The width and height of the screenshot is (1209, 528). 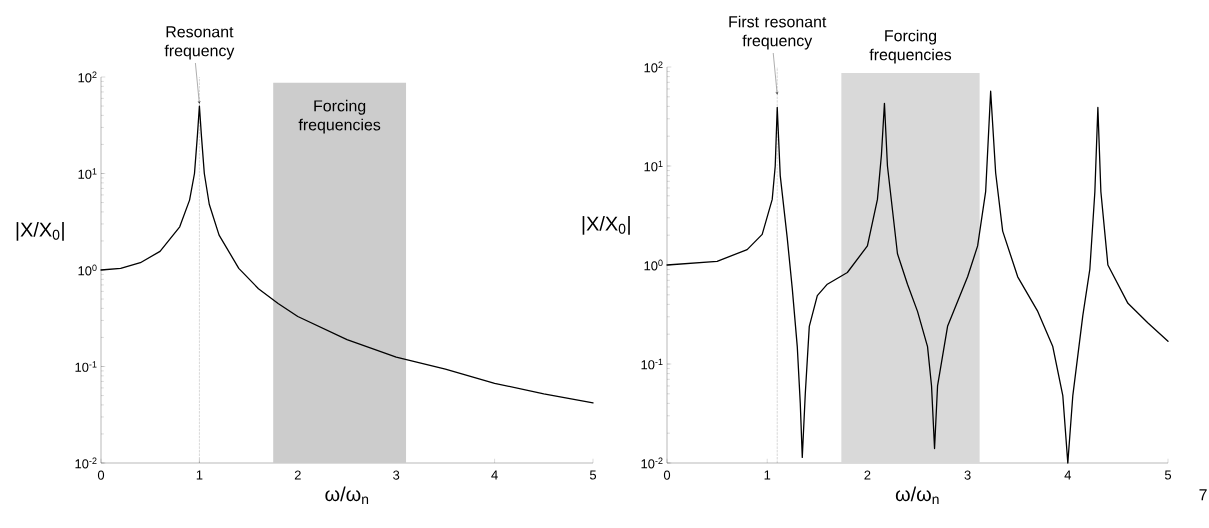 What do you see at coordinates (778, 32) in the screenshot?
I see `ref-line-label: First resonant frequency` at bounding box center [778, 32].